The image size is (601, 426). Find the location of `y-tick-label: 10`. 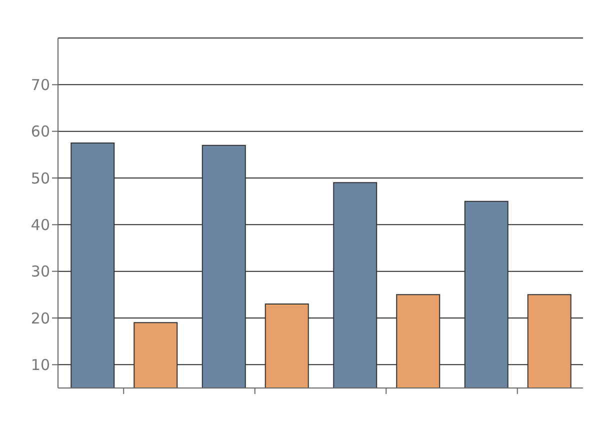

y-tick-label: 10 is located at coordinates (40, 365).